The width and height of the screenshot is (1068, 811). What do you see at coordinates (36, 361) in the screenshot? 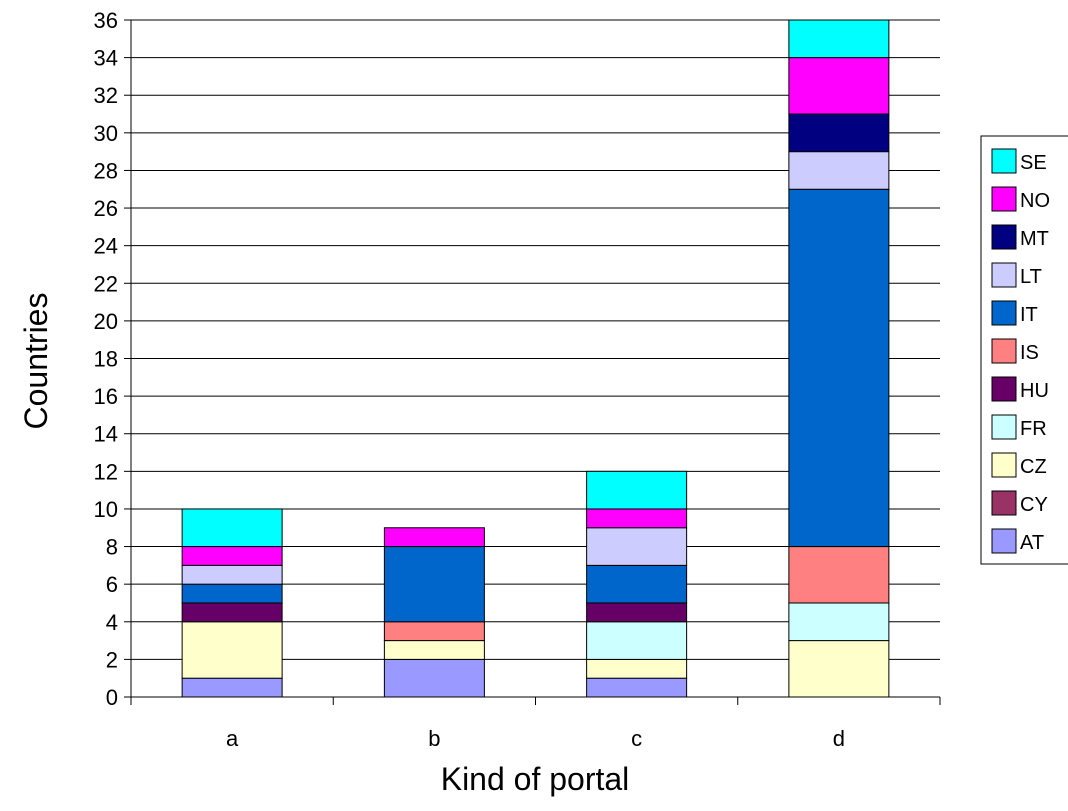
I see `y-axis-title: Countries` at bounding box center [36, 361].